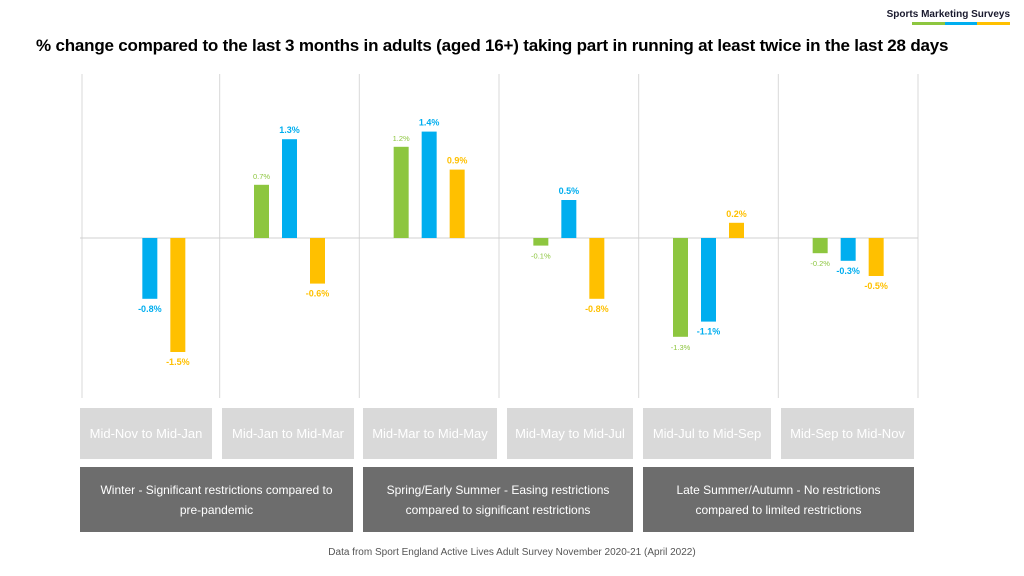 The image size is (1024, 576). I want to click on data-label-4-2: 0.2%, so click(736, 214).